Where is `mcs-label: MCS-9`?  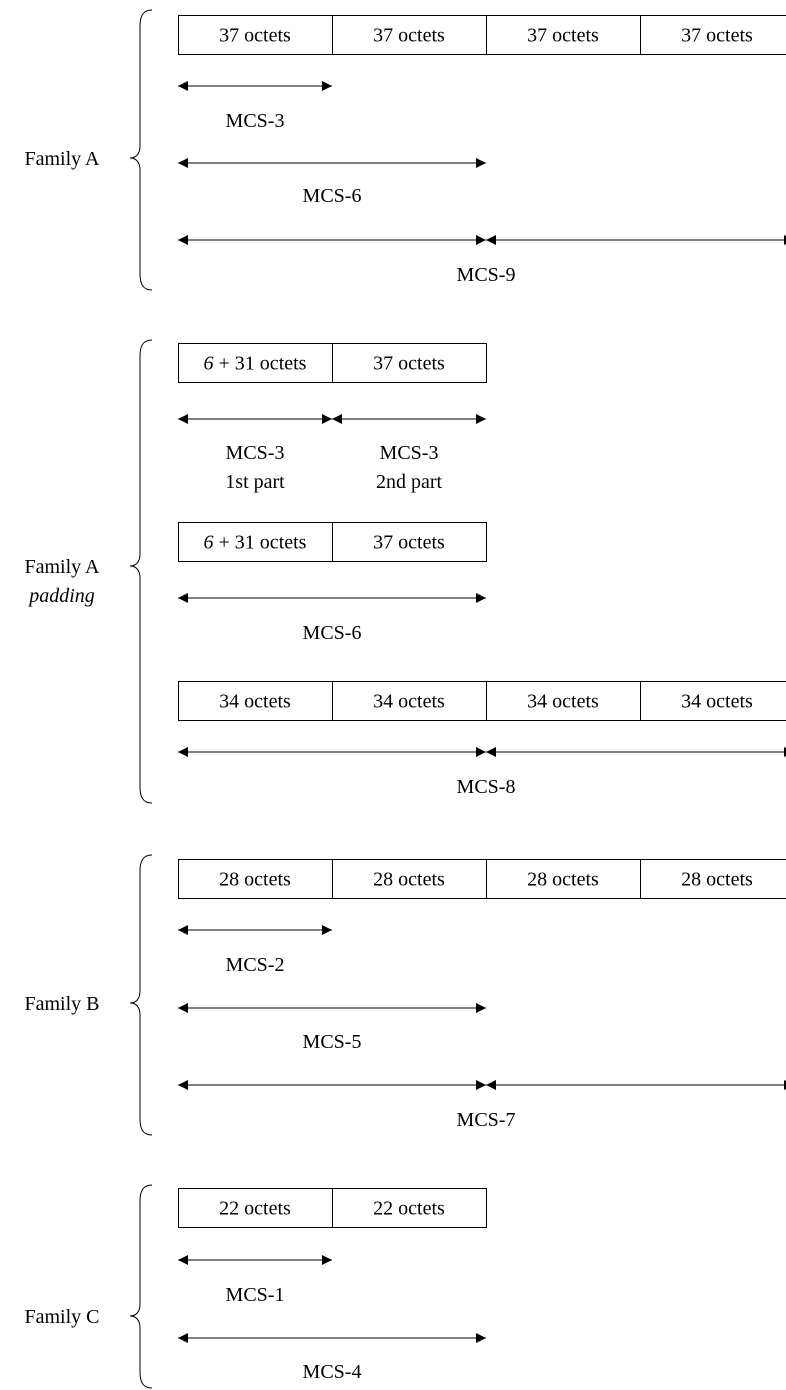 mcs-label: MCS-9 is located at coordinates (486, 275).